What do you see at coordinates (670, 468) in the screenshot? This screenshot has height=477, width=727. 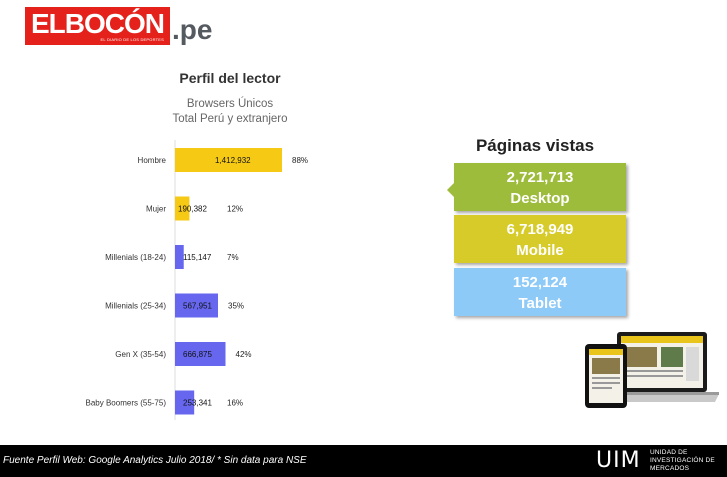 I see `uim-line3: MERCADOS` at bounding box center [670, 468].